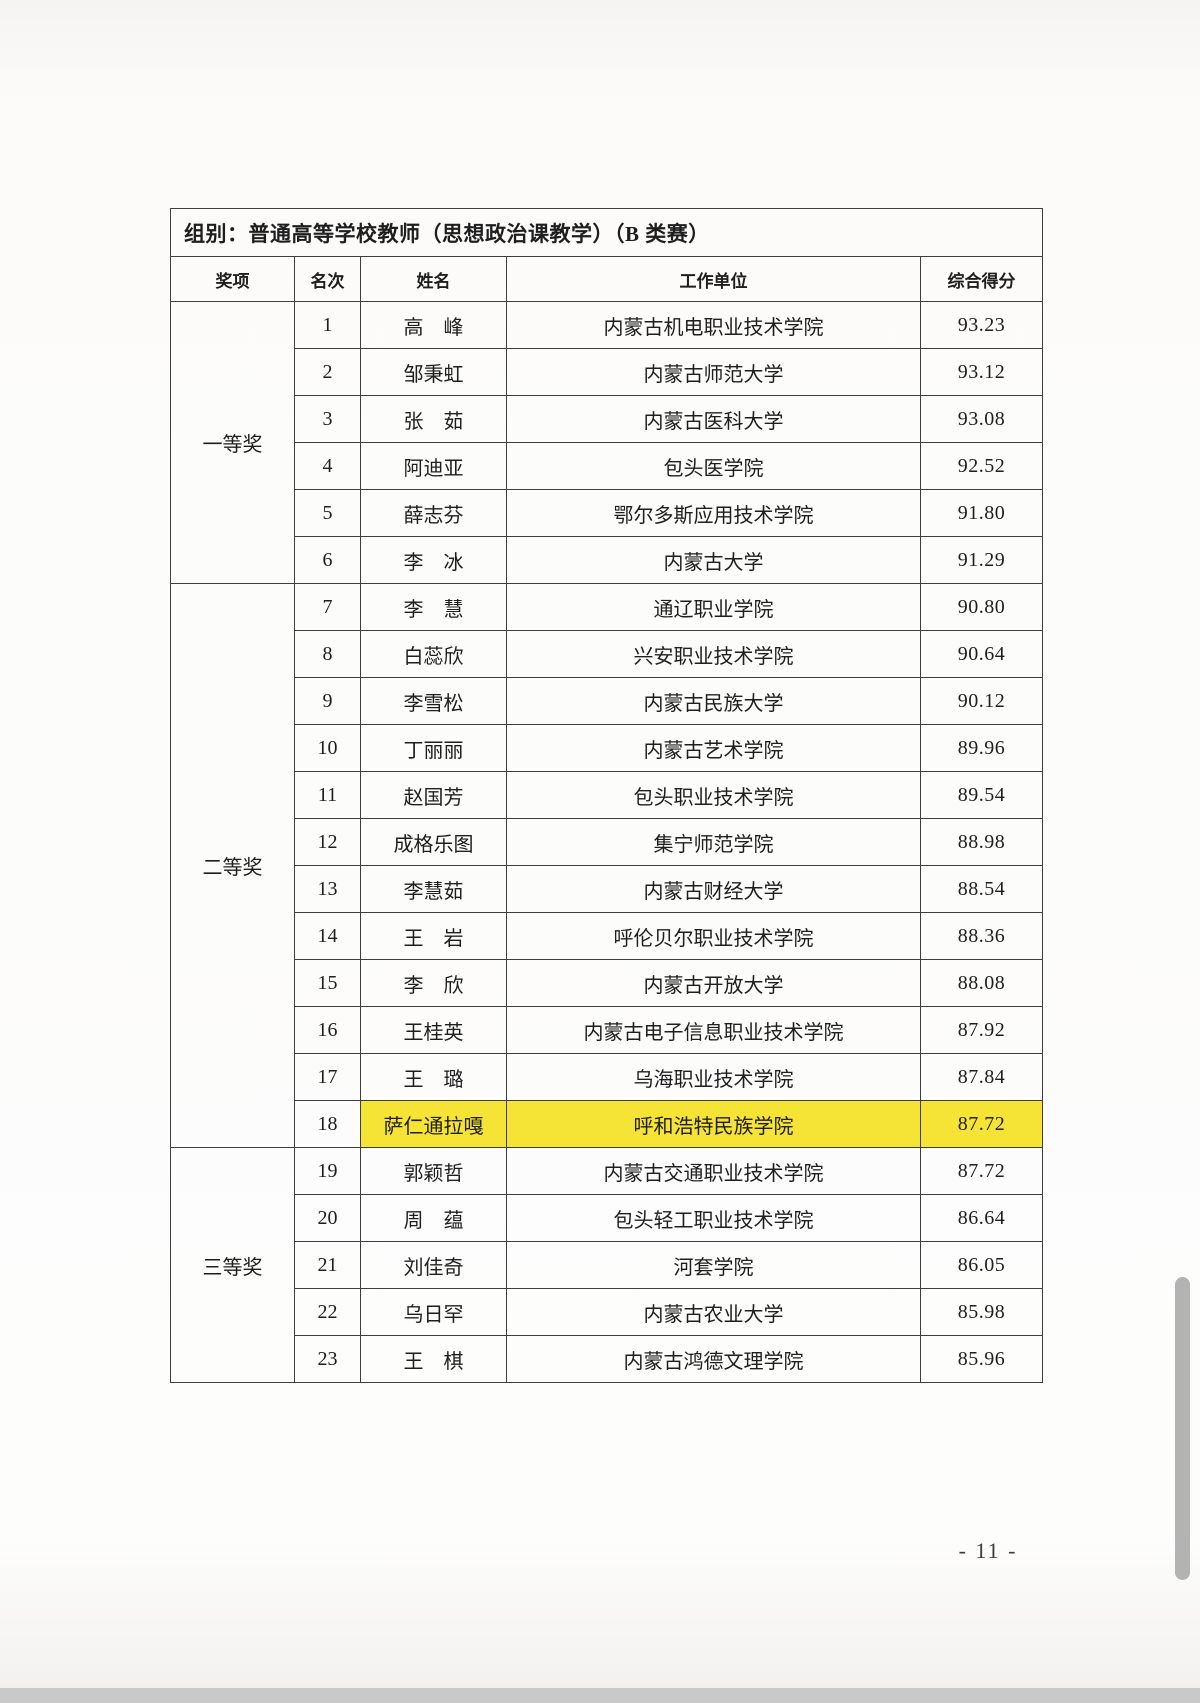 The height and width of the screenshot is (1703, 1200). I want to click on name-value: 王 岩, so click(433, 936).